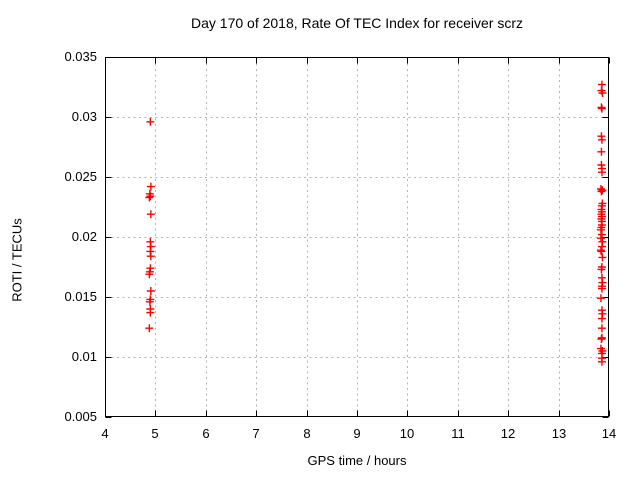 The height and width of the screenshot is (480, 640). What do you see at coordinates (80, 416) in the screenshot?
I see `y-tick-label: 0.005` at bounding box center [80, 416].